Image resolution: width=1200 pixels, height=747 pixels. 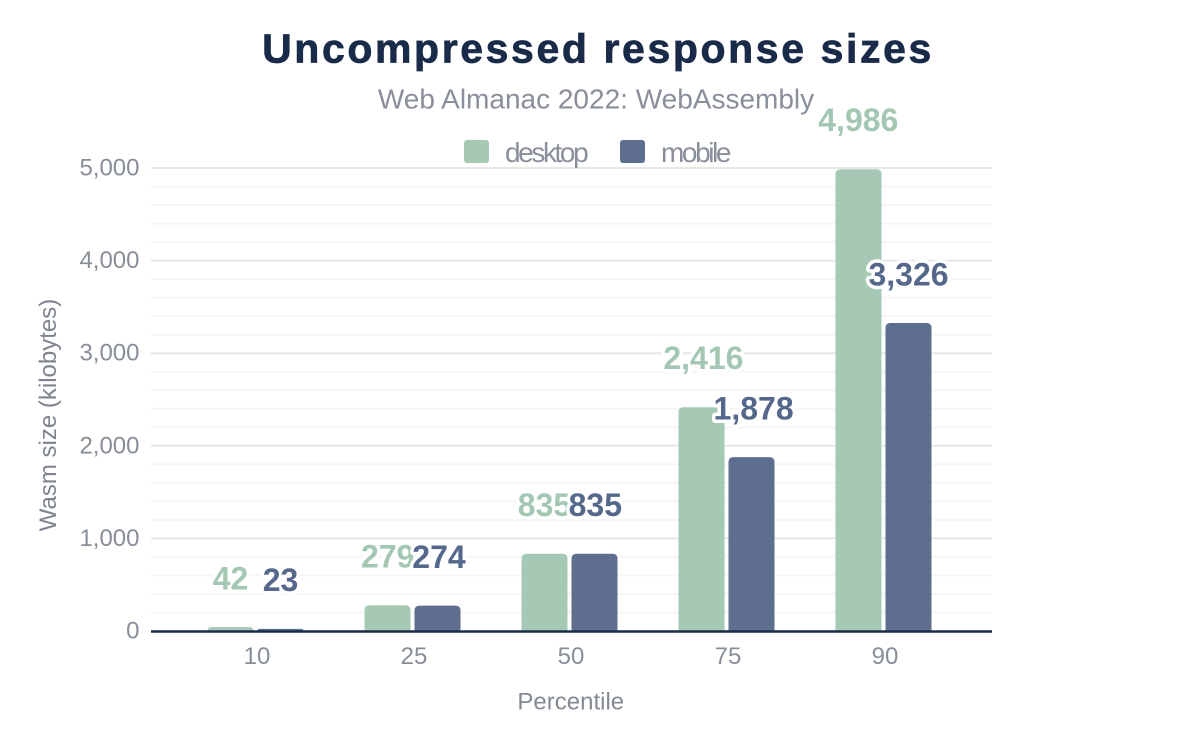 What do you see at coordinates (257, 656) in the screenshot?
I see `svg-text: 10` at bounding box center [257, 656].